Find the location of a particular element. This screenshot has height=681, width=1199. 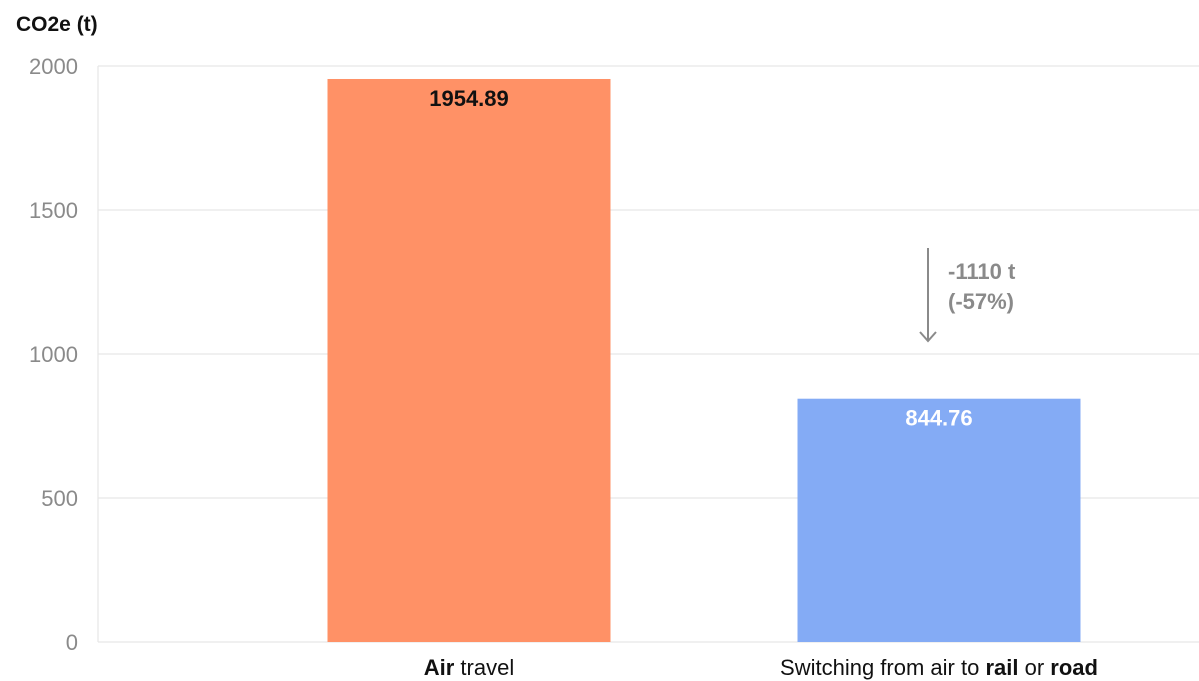

annotation-text: (-57%) is located at coordinates (981, 301).